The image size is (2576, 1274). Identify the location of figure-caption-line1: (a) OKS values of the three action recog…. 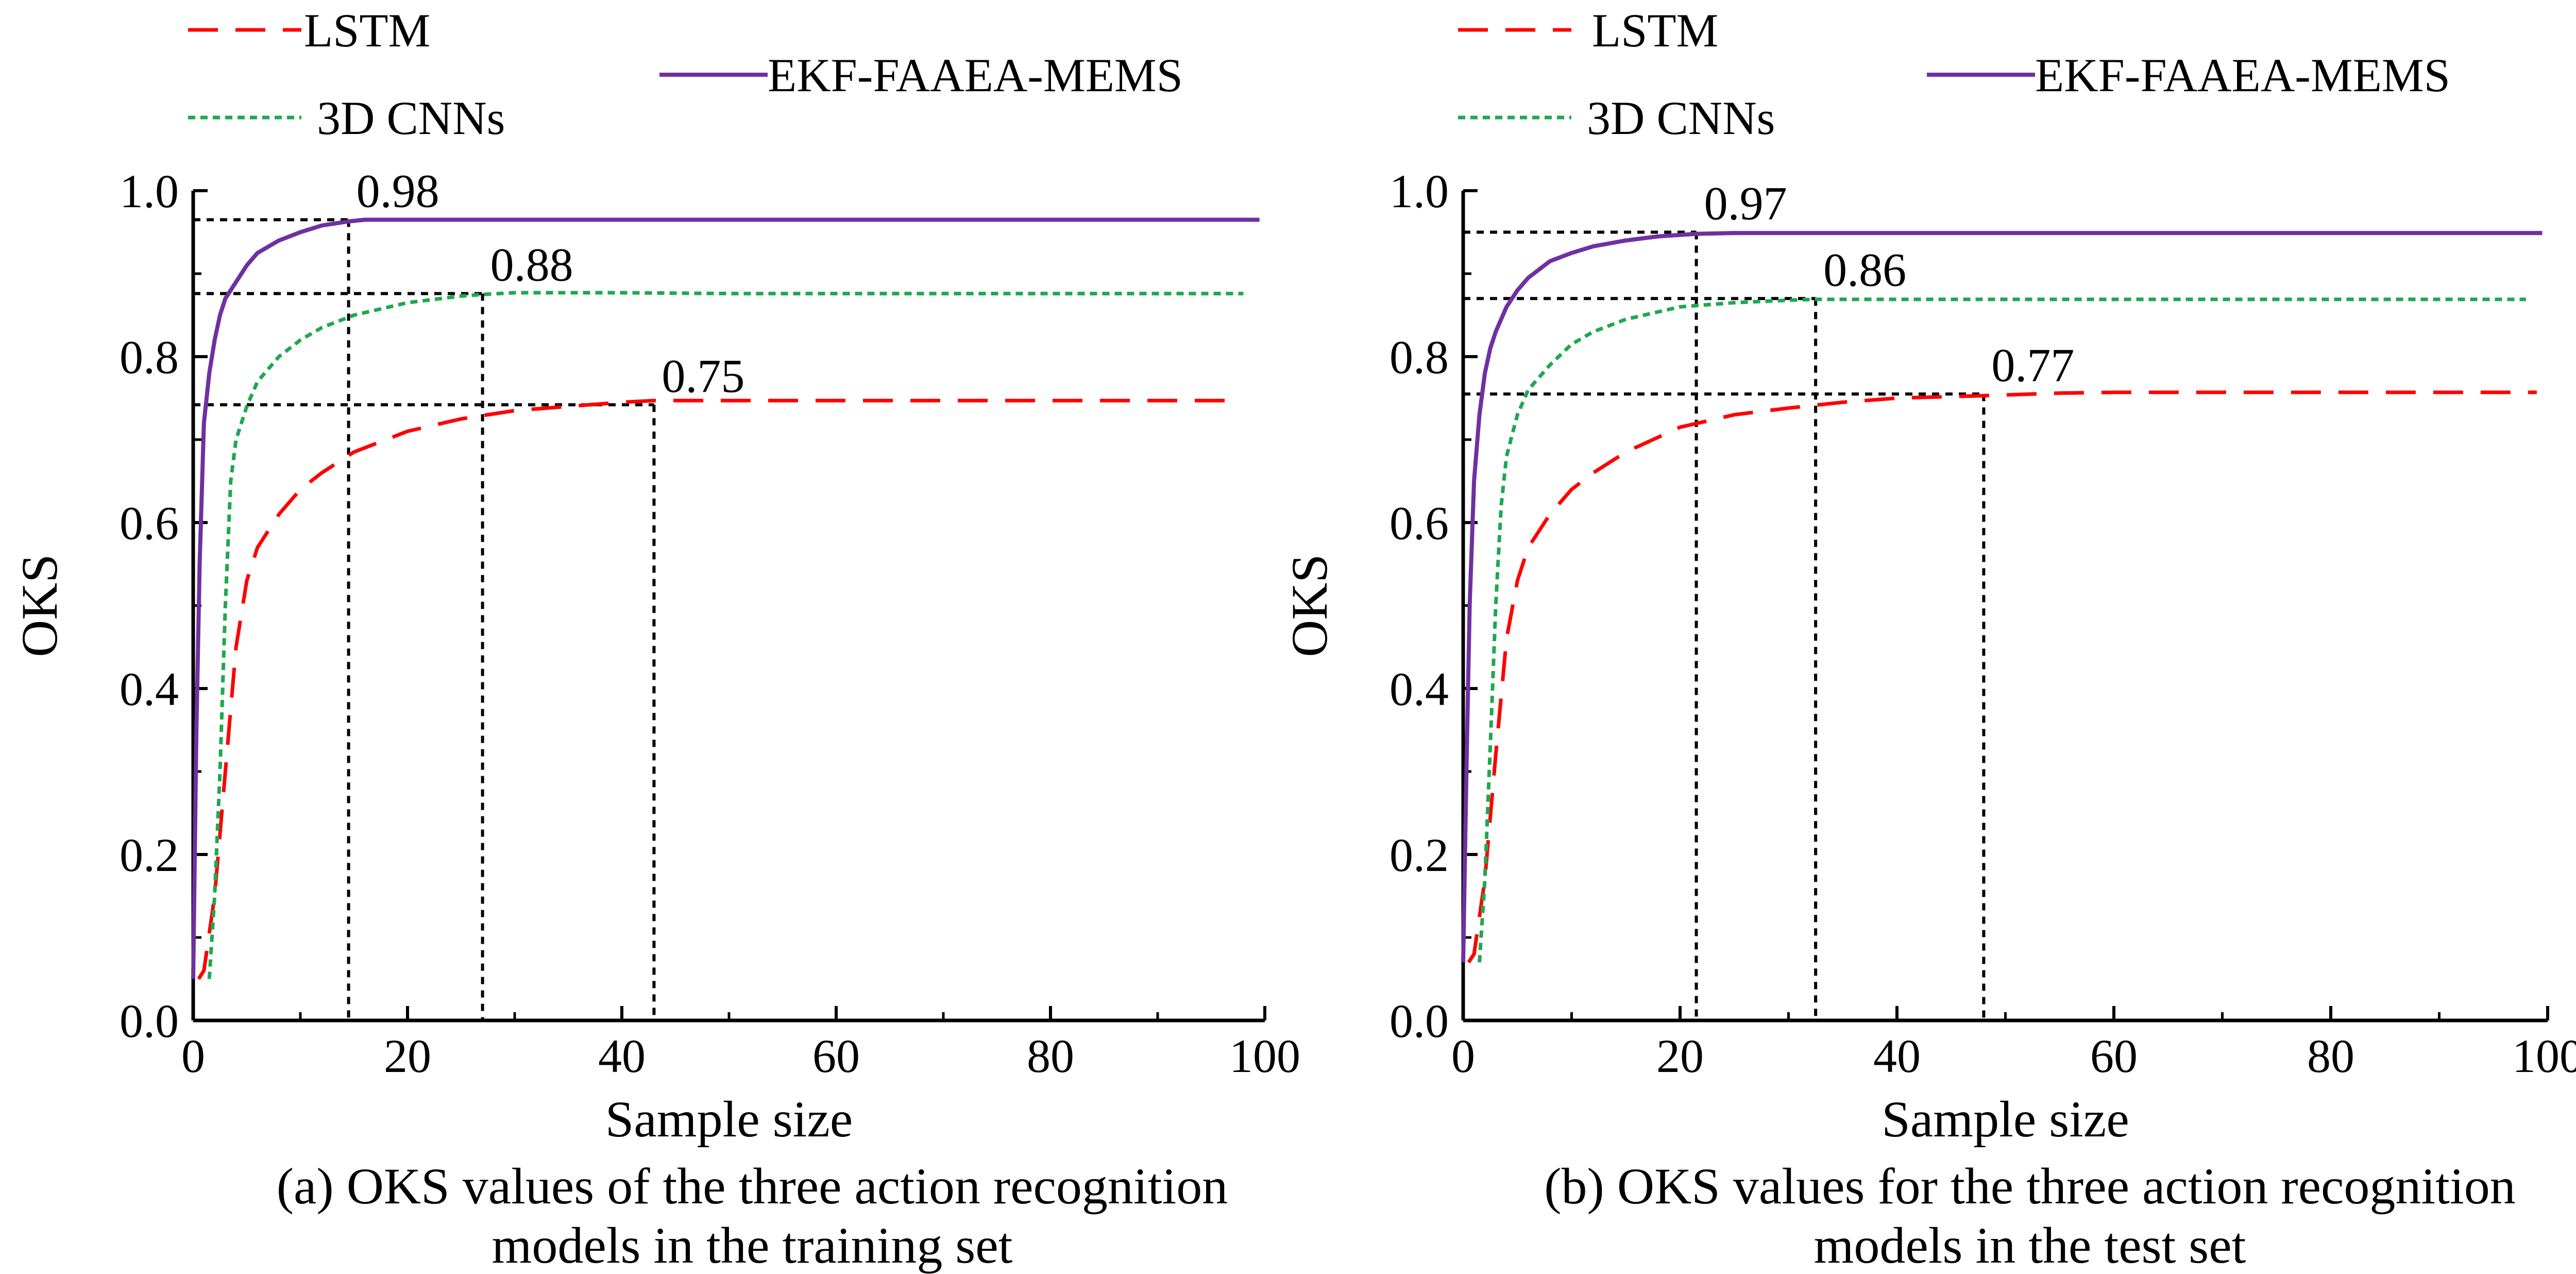
(752, 1186).